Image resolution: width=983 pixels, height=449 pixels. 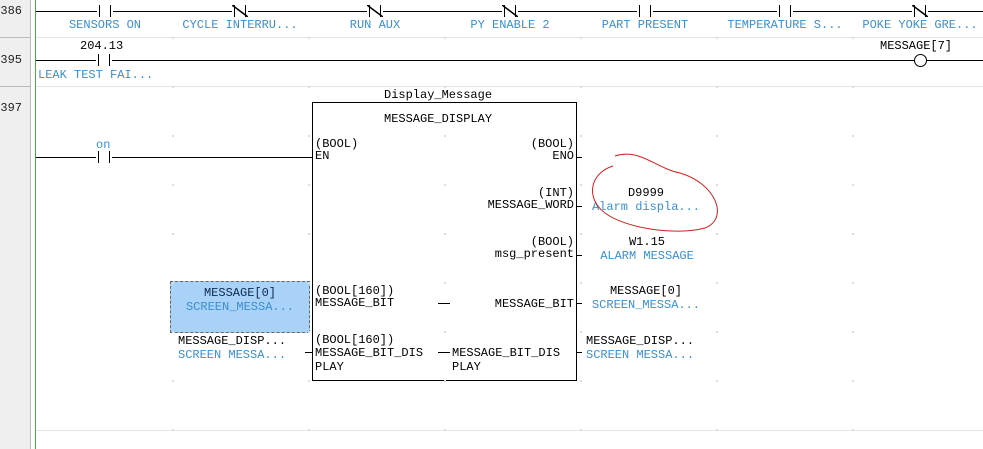 What do you see at coordinates (534, 248) in the screenshot?
I see `output-msg-present: (BOOL) msg_present` at bounding box center [534, 248].